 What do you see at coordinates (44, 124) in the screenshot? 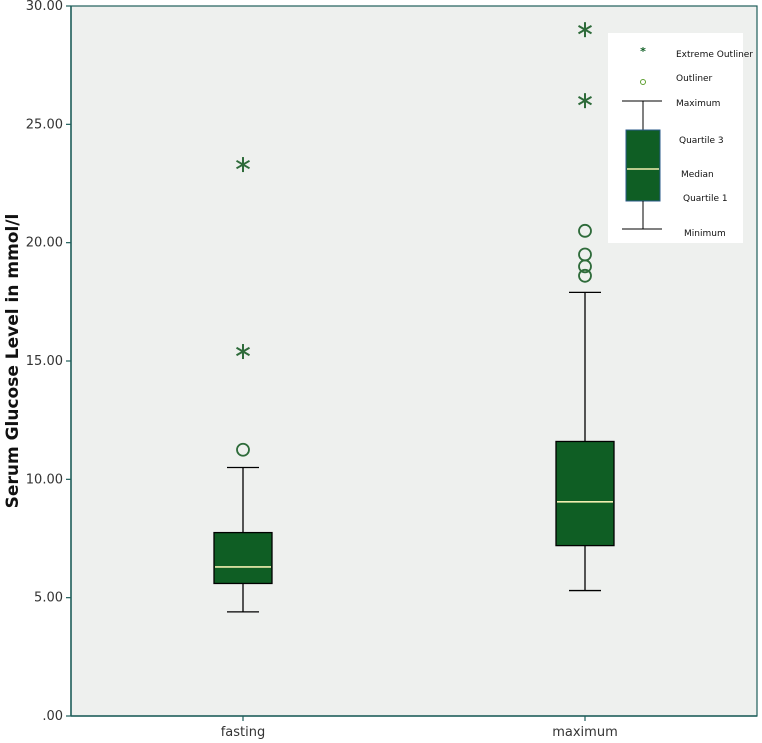
I see `y-tick-label: 25.00` at bounding box center [44, 124].